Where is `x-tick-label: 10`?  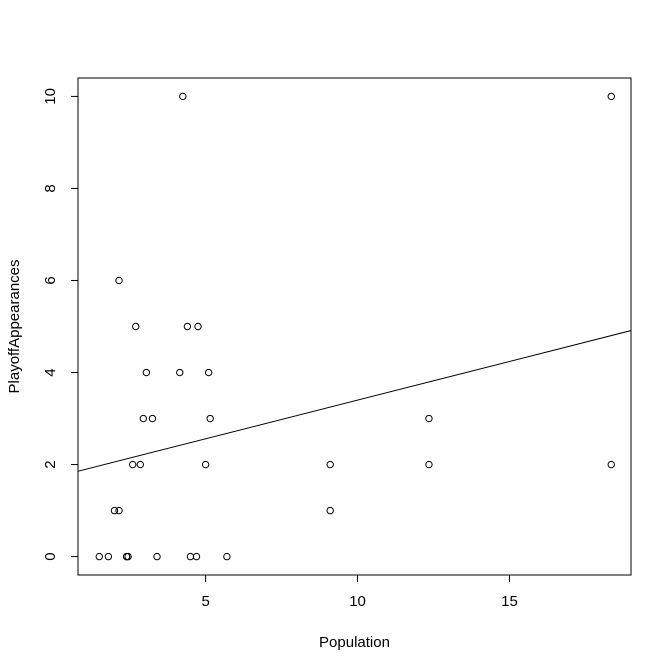
x-tick-label: 10 is located at coordinates (357, 601).